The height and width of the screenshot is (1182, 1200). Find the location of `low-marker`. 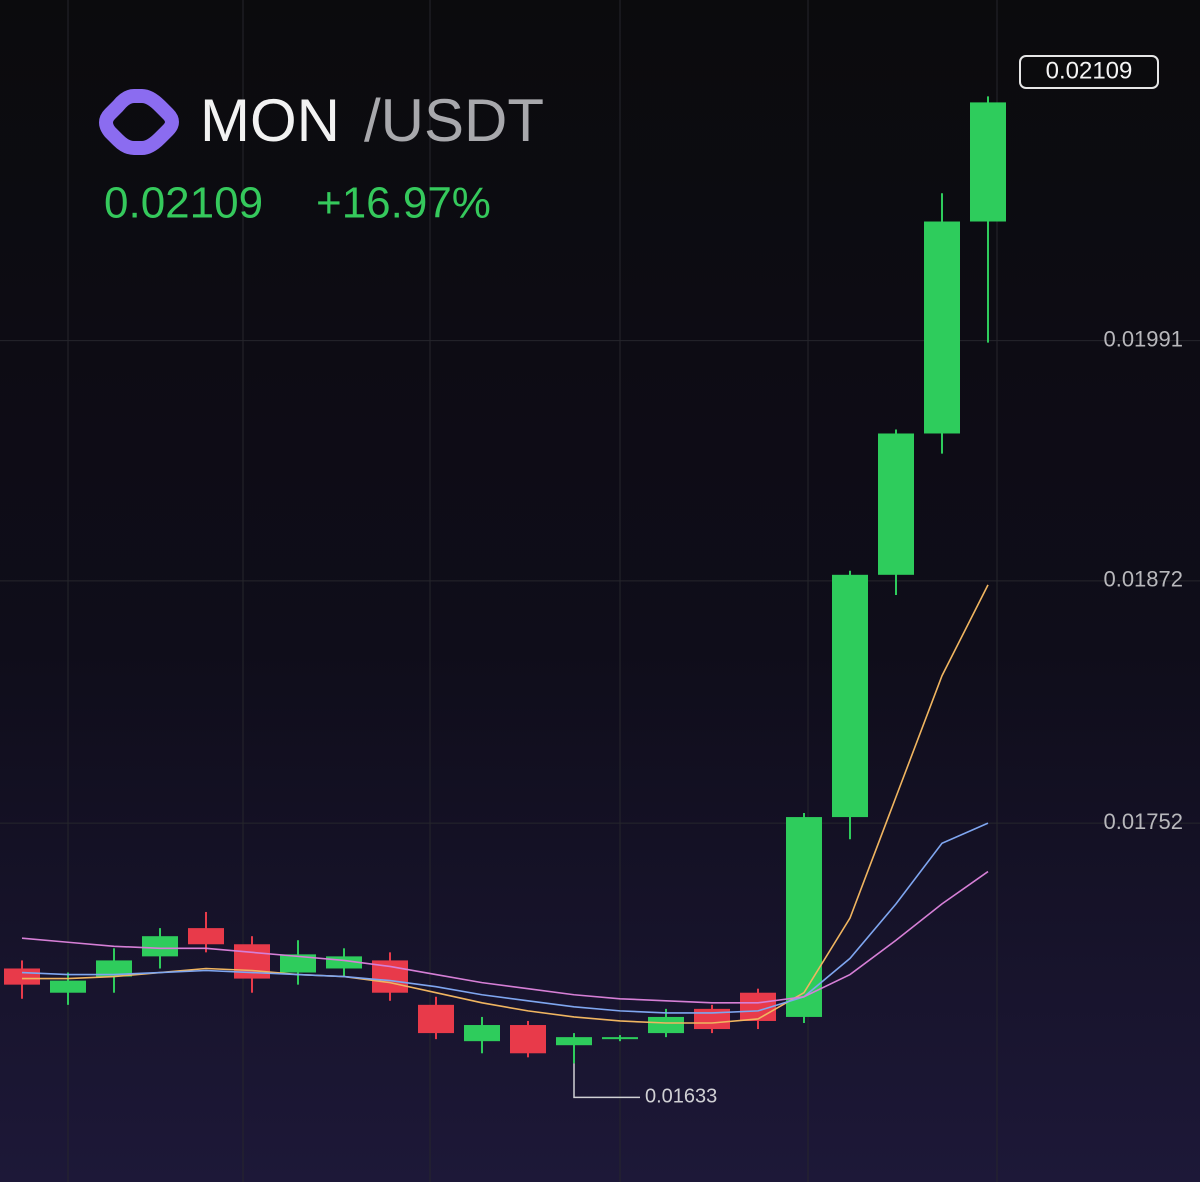

low-marker is located at coordinates (606, 1081).